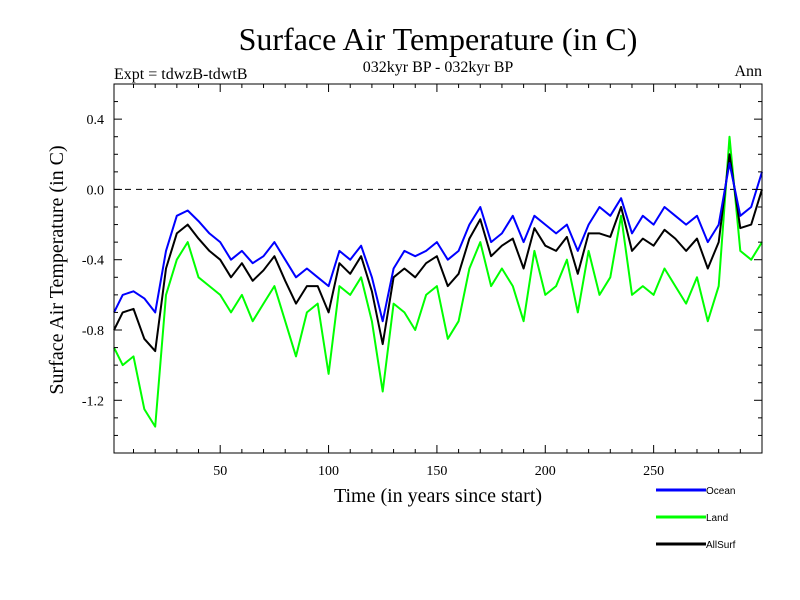  I want to click on x-tick-label: 200, so click(545, 471).